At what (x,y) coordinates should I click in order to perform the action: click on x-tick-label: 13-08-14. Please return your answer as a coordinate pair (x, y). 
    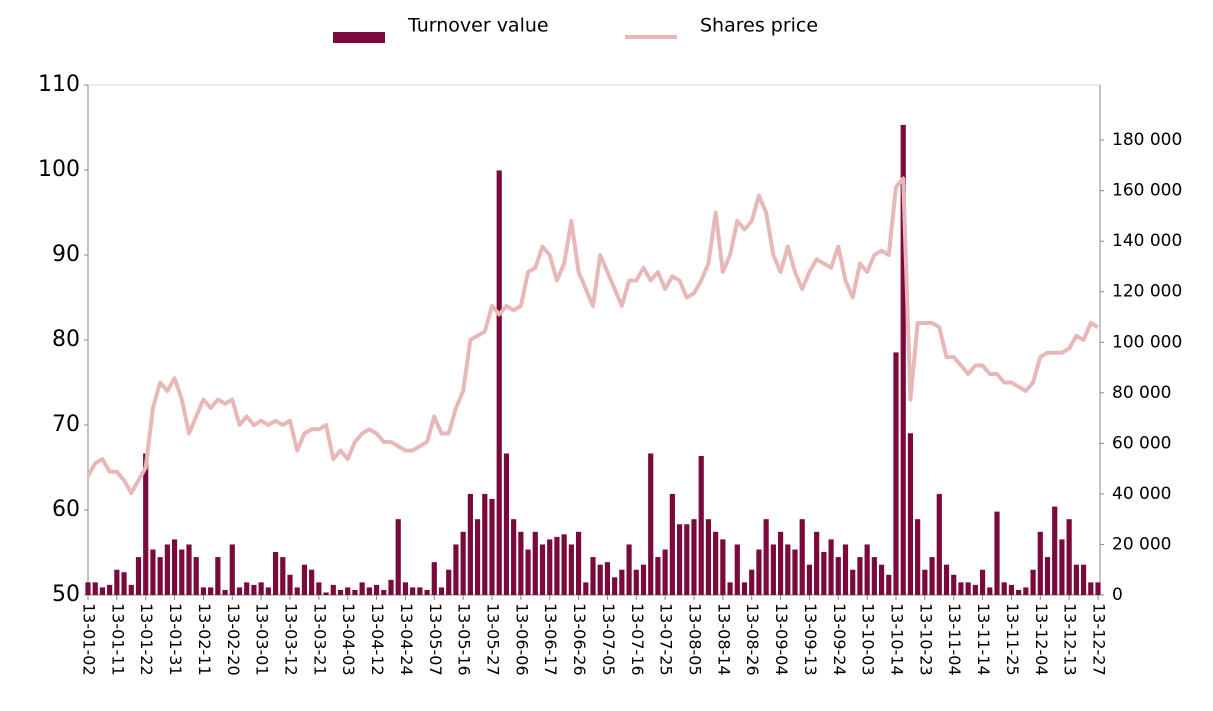
    Looking at the image, I should click on (723, 639).